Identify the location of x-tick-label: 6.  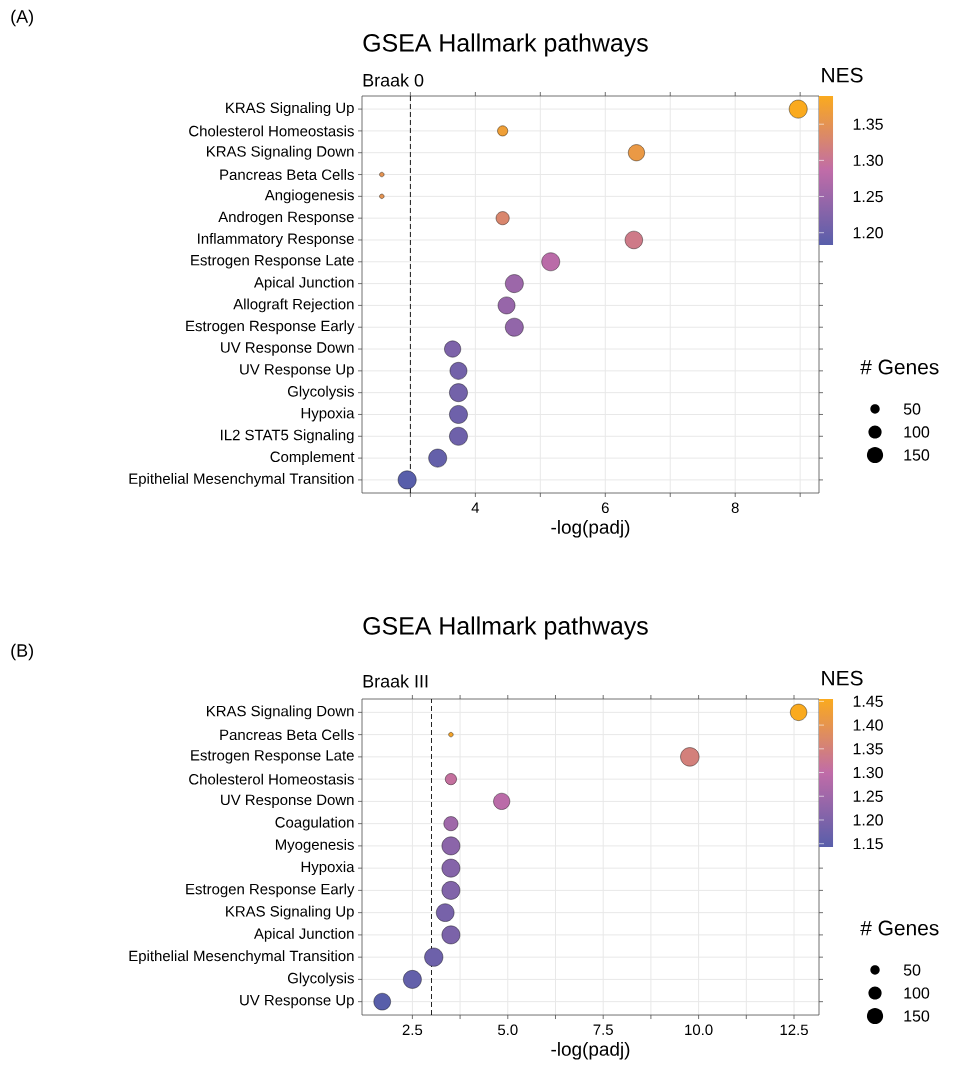
(605, 508).